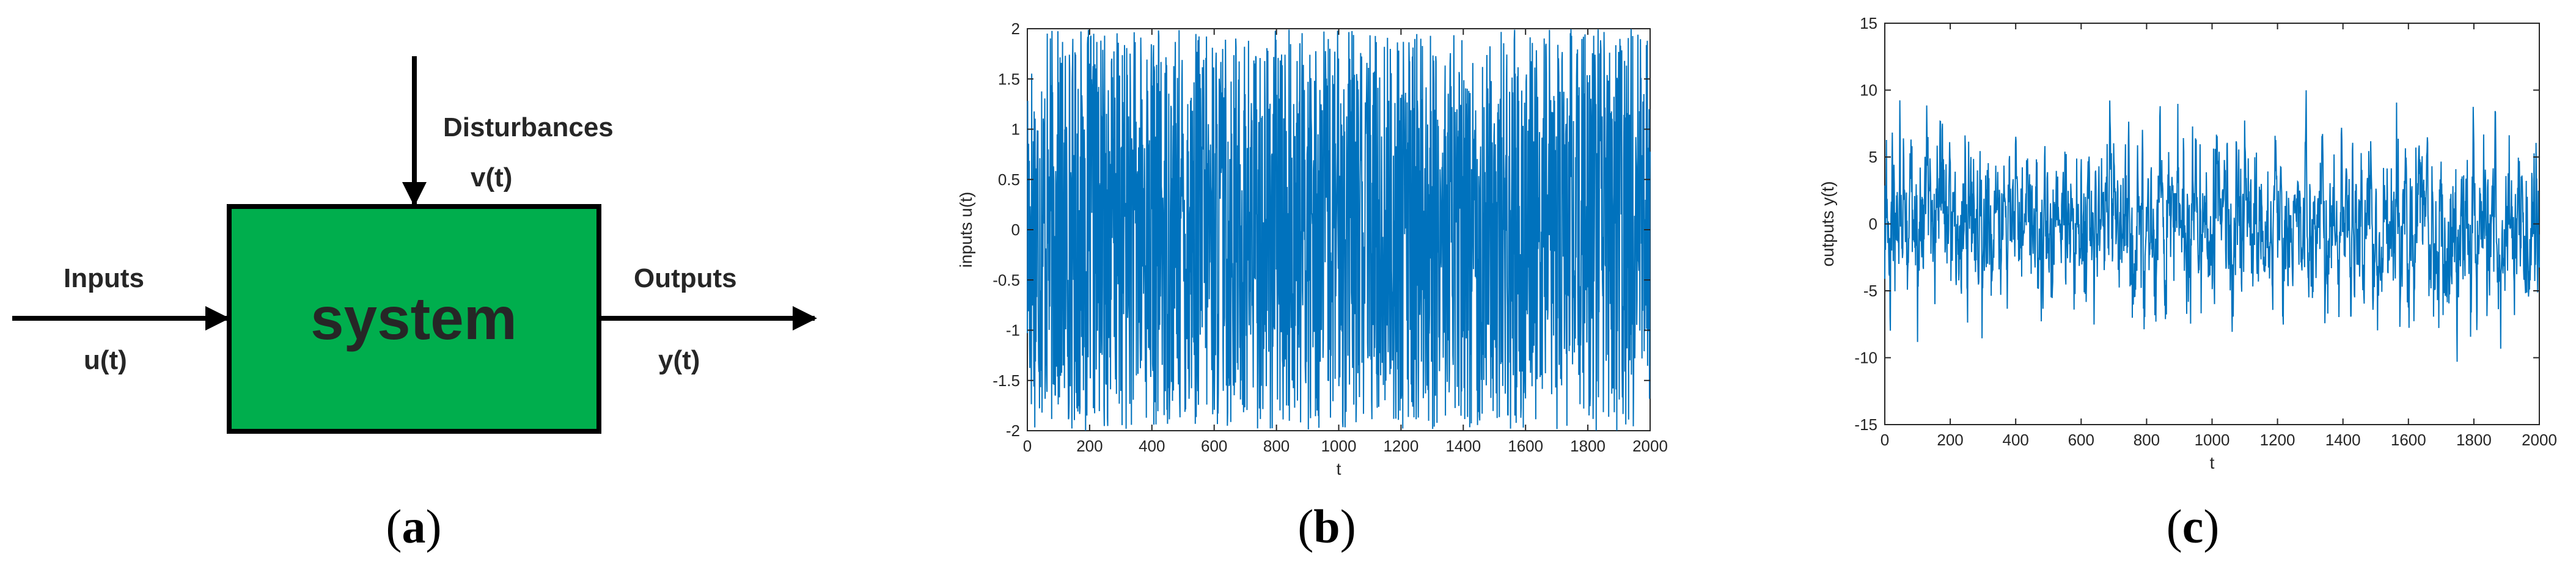 The image size is (2576, 570). I want to click on y-tick-label: 0.5, so click(1009, 179).